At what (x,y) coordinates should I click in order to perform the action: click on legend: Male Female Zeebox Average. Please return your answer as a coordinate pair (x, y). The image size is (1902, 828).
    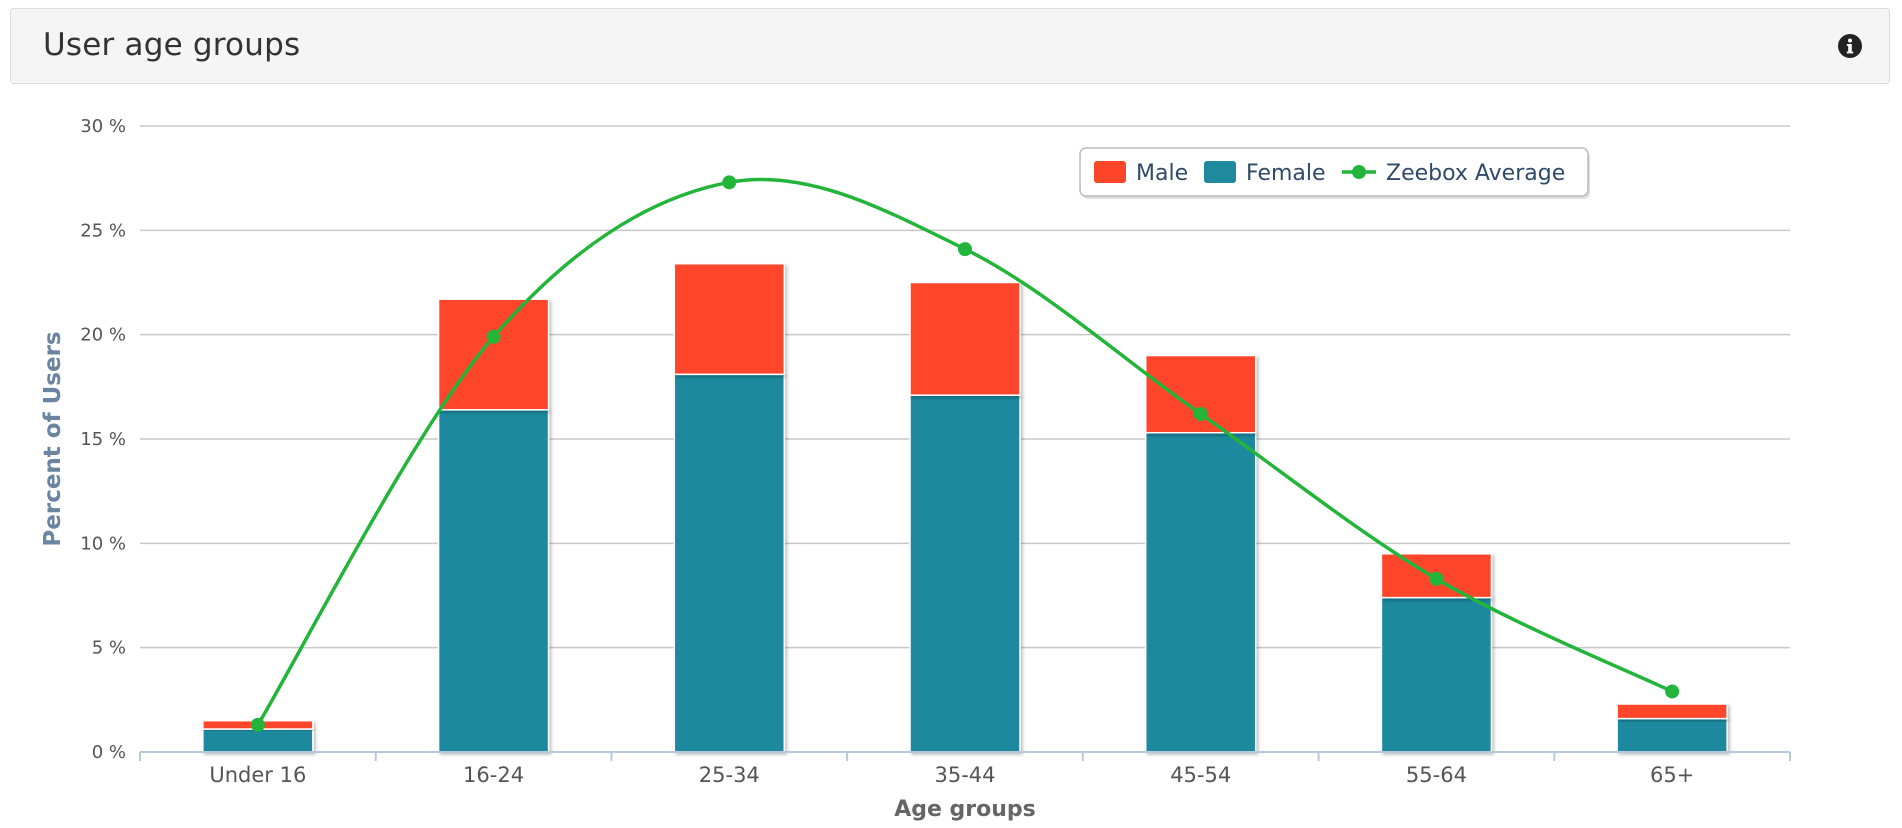
    Looking at the image, I should click on (1334, 173).